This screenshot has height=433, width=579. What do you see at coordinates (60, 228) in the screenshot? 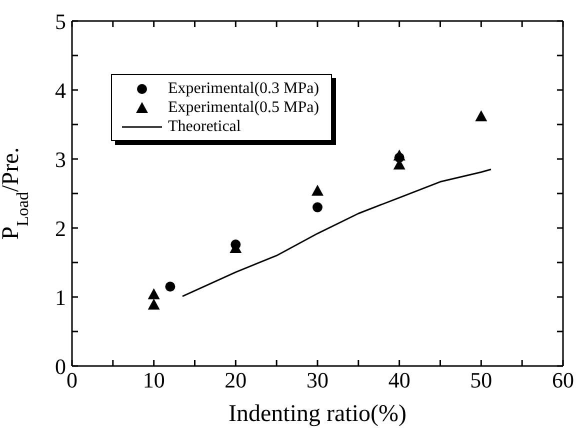
I see `y-tick-label: 2` at bounding box center [60, 228].